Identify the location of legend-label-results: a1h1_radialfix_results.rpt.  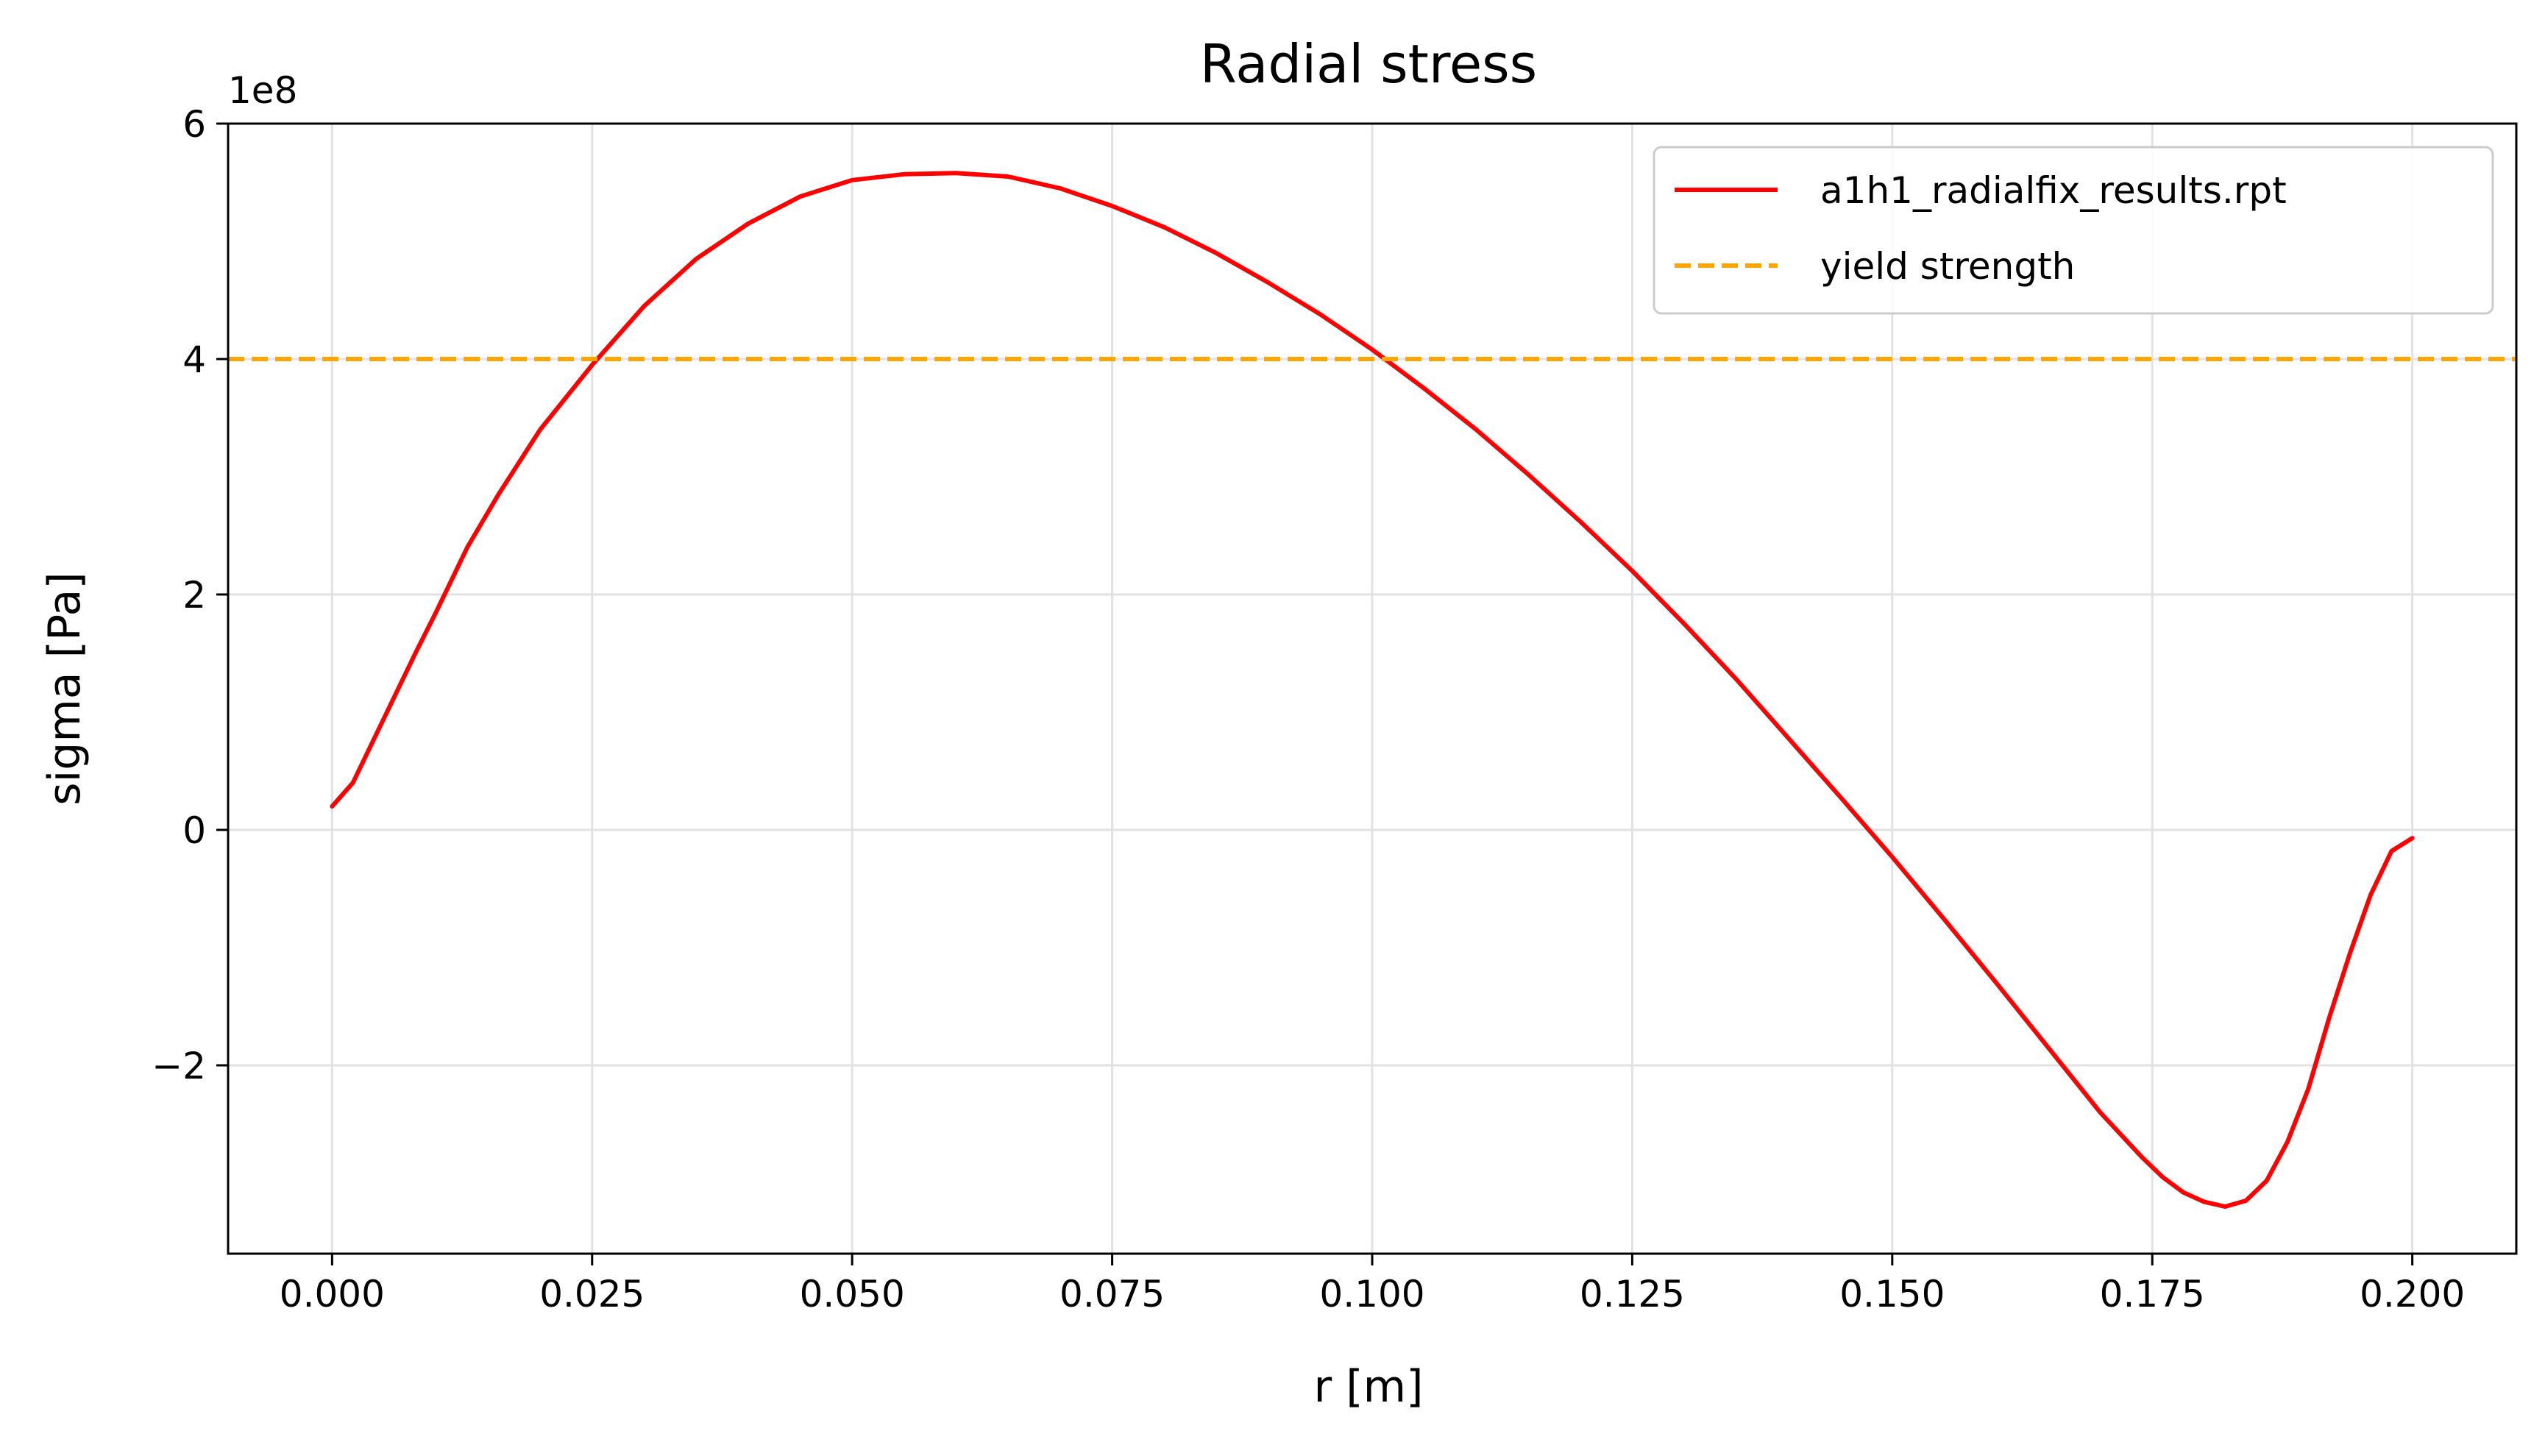
(2053, 191).